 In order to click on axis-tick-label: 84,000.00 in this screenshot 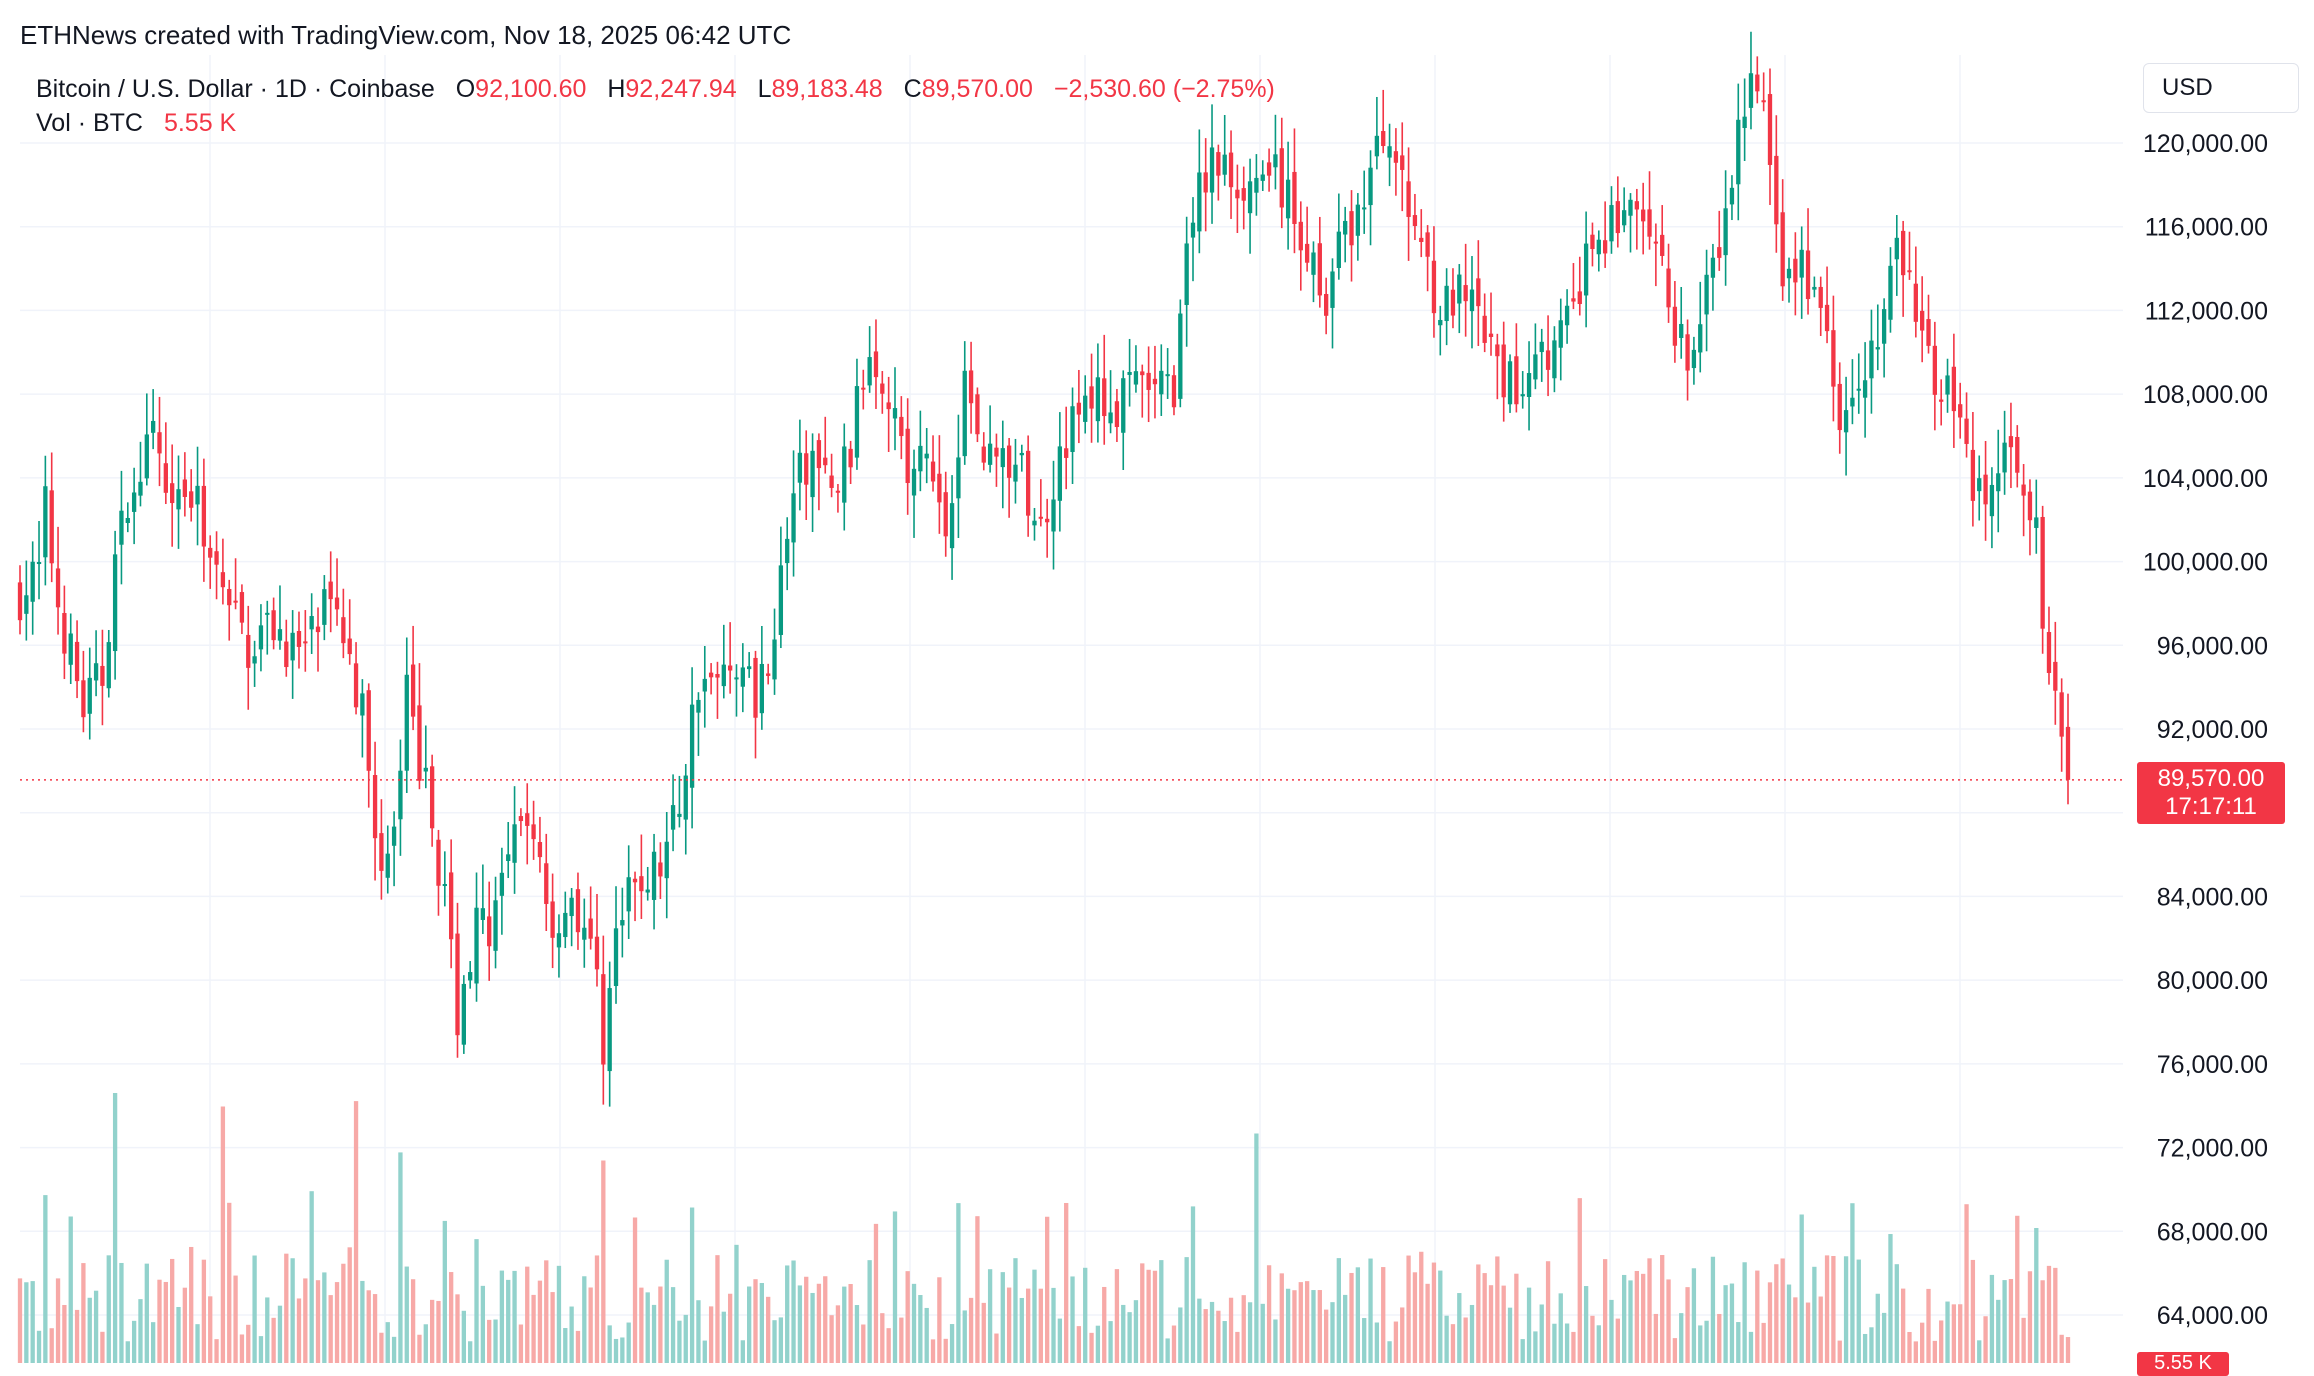, I will do `click(2212, 897)`.